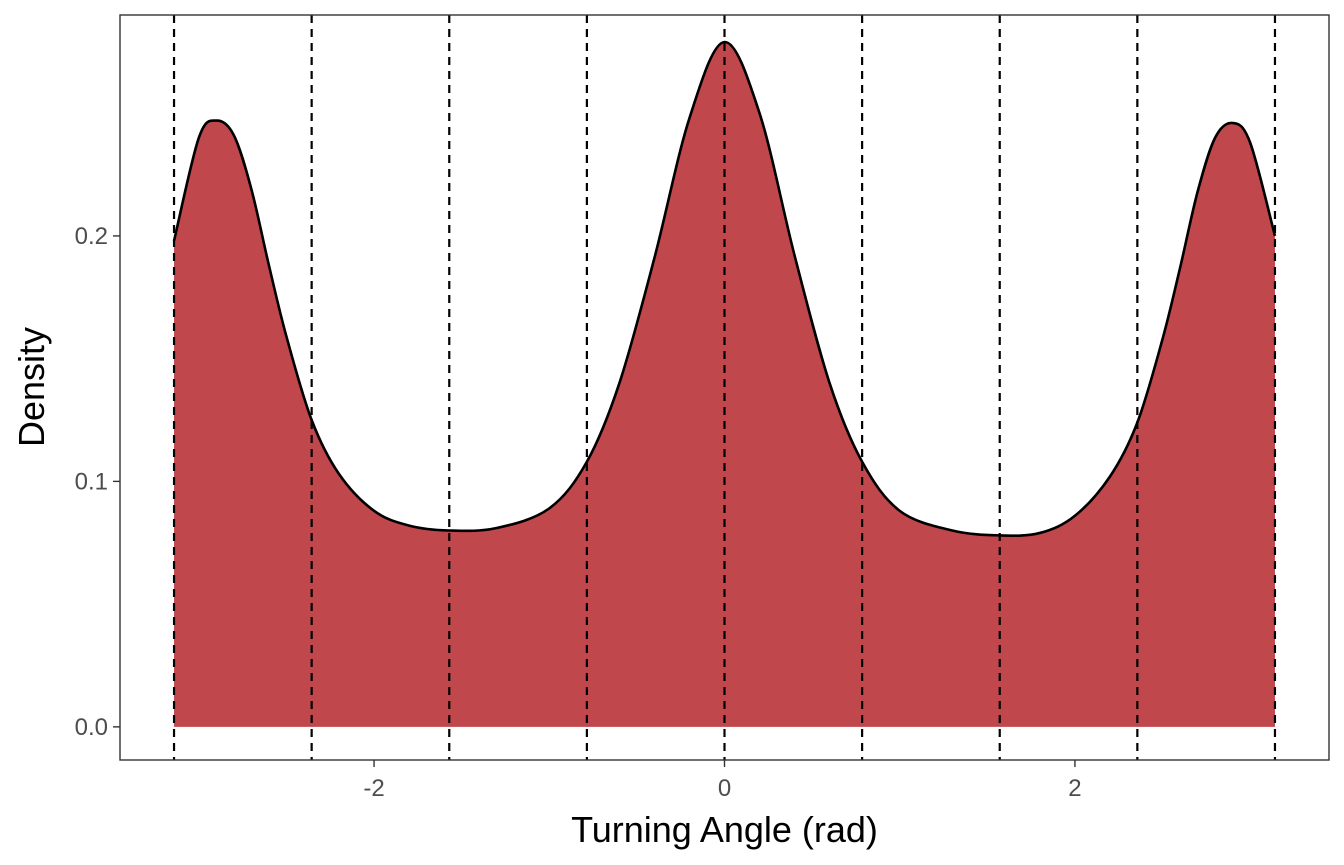 This screenshot has width=1344, height=865. Describe the element at coordinates (91, 236) in the screenshot. I see `y-tick-label: 0.2` at that location.